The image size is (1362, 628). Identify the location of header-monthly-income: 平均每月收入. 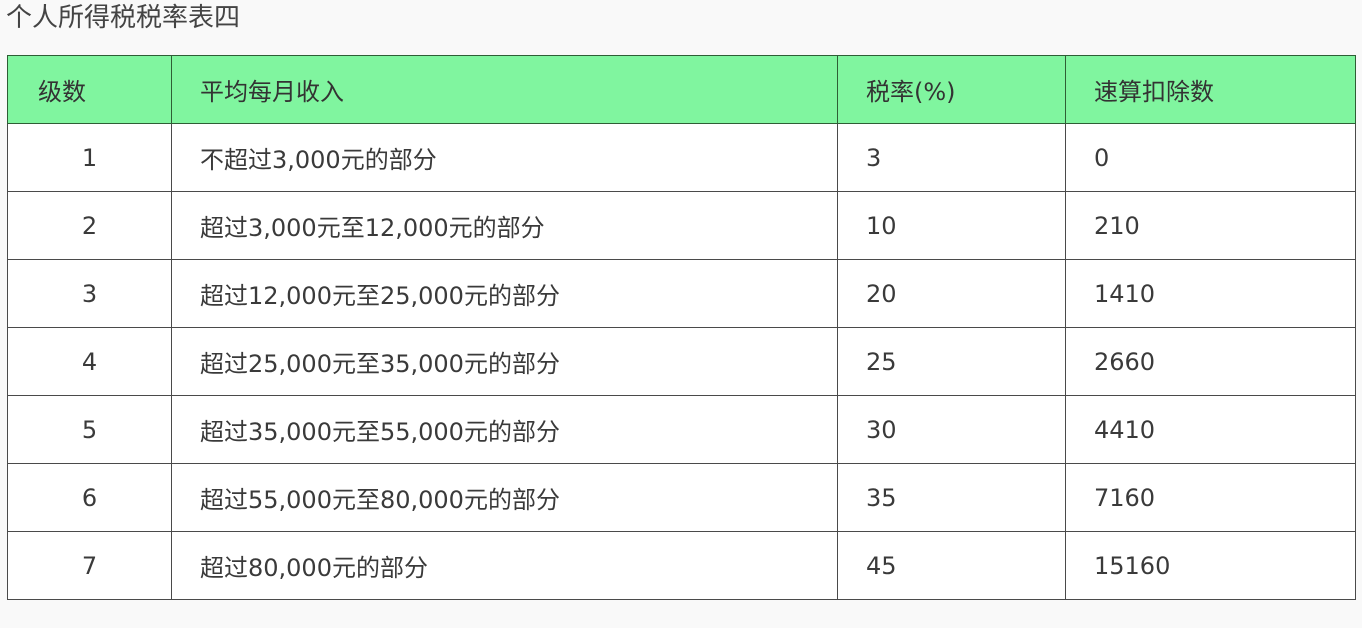
(504, 89).